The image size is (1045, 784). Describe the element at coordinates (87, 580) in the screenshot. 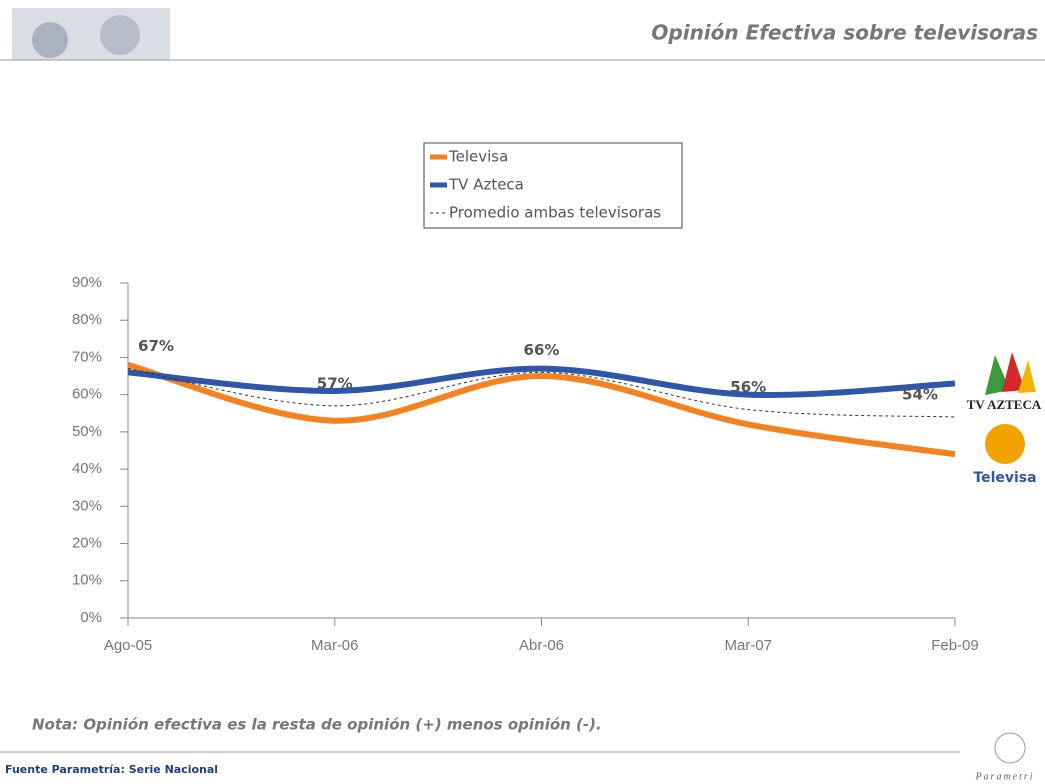

I see `y-tick-label: 10%` at that location.